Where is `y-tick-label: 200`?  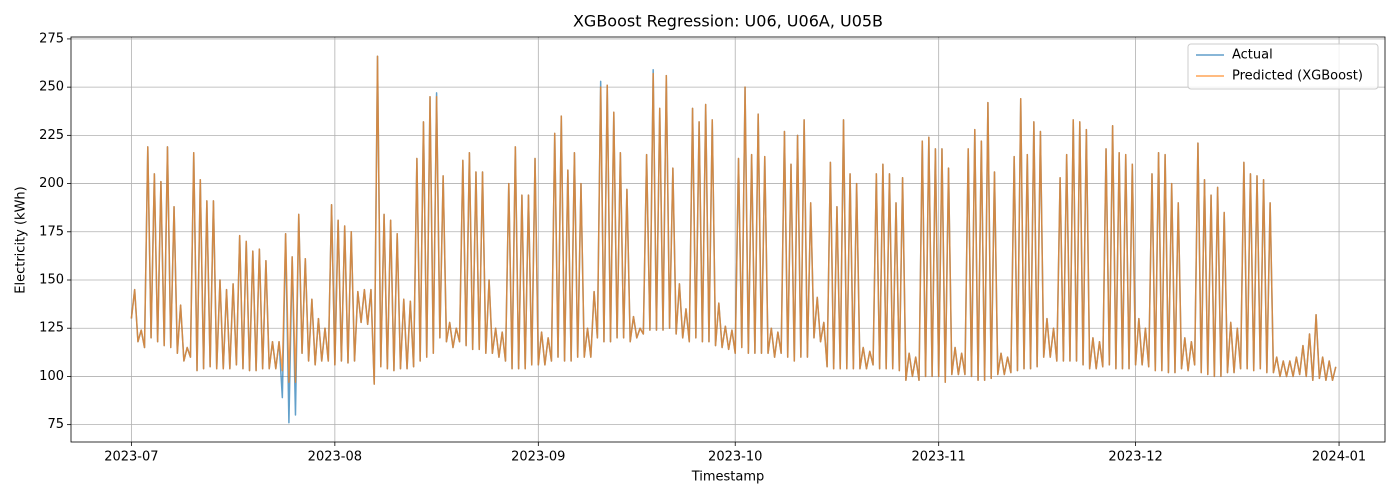 y-tick-label: 200 is located at coordinates (51, 183).